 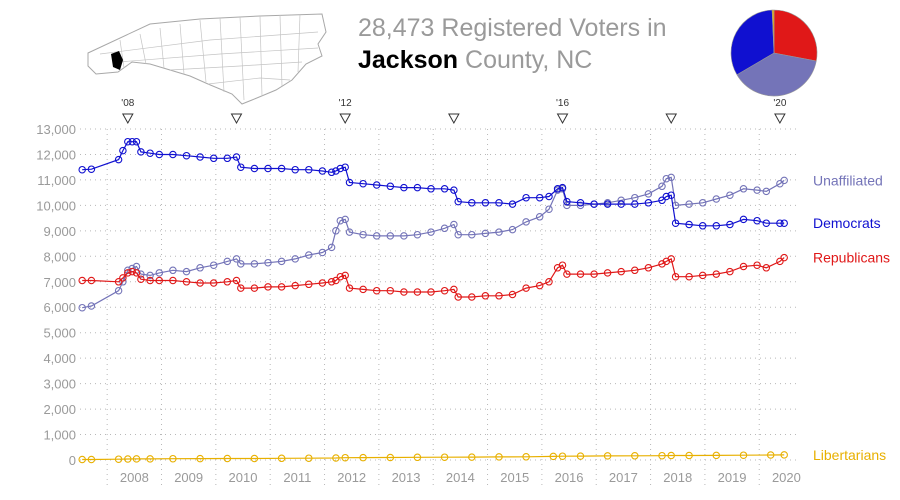 What do you see at coordinates (512, 28) in the screenshot?
I see `chart-title-line1: 28,473 Registered Voters in` at bounding box center [512, 28].